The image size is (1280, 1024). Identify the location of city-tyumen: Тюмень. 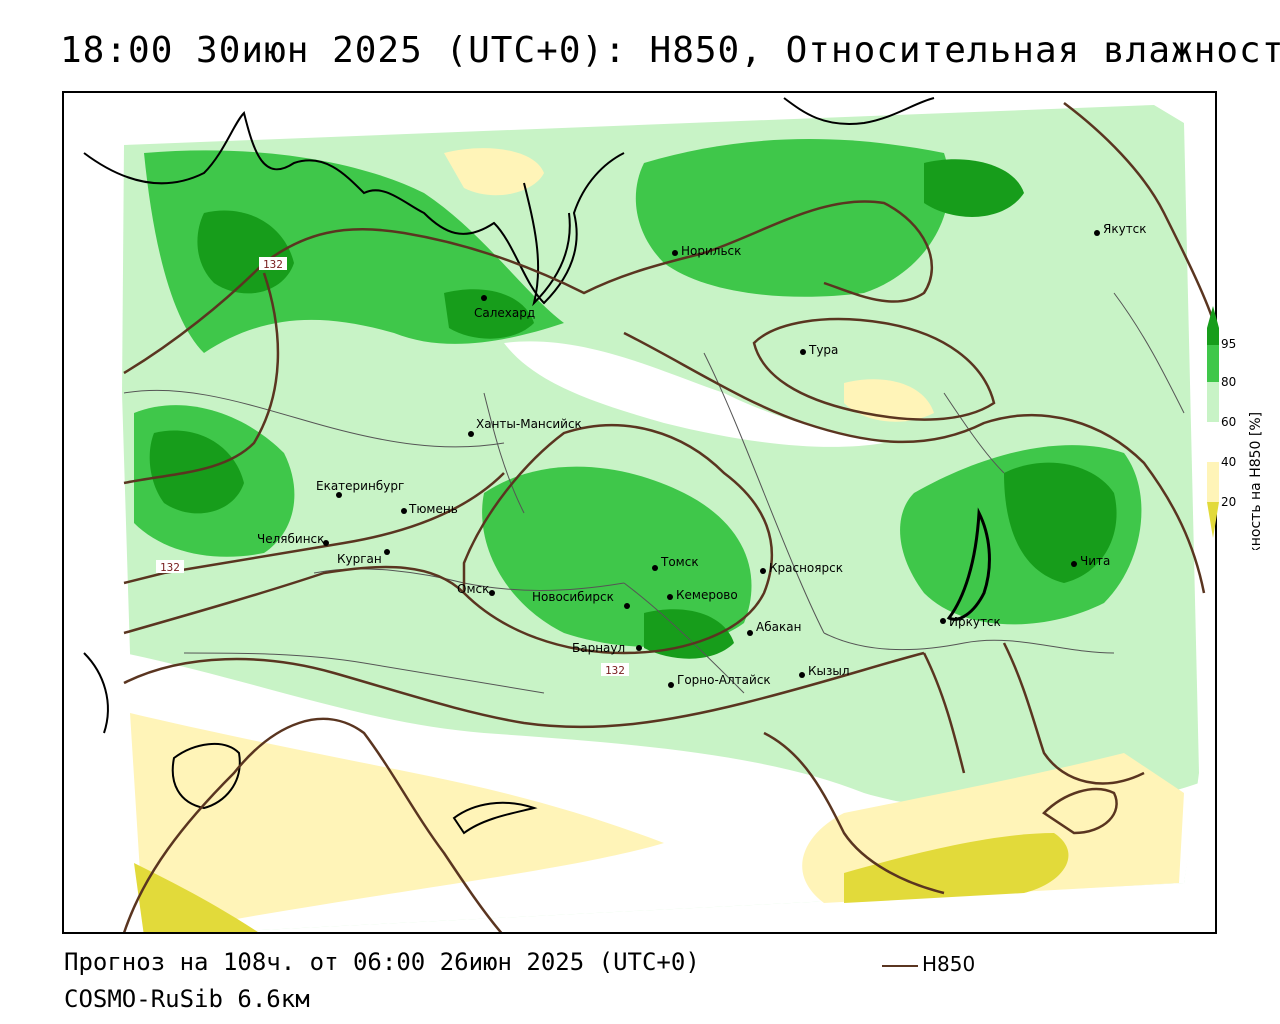
(429, 509).